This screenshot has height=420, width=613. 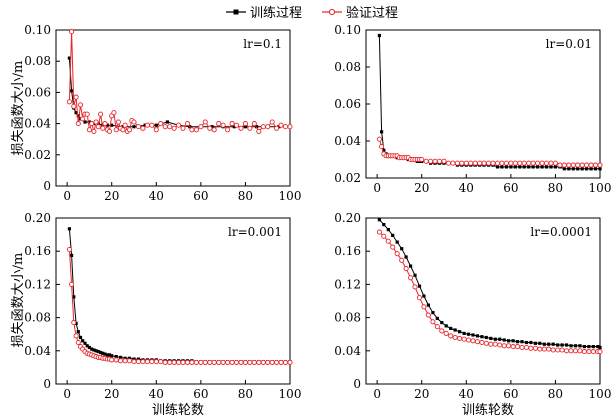 What do you see at coordinates (37, 61) in the screenshot?
I see `y-tick-label: 0.08` at bounding box center [37, 61].